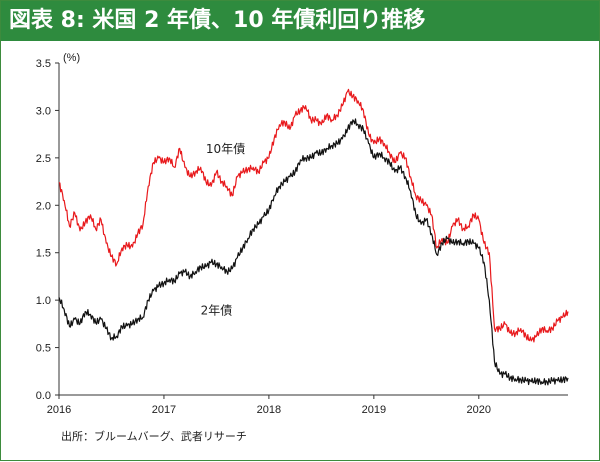  I want to click on y-tick-label: 0.5, so click(43, 349).